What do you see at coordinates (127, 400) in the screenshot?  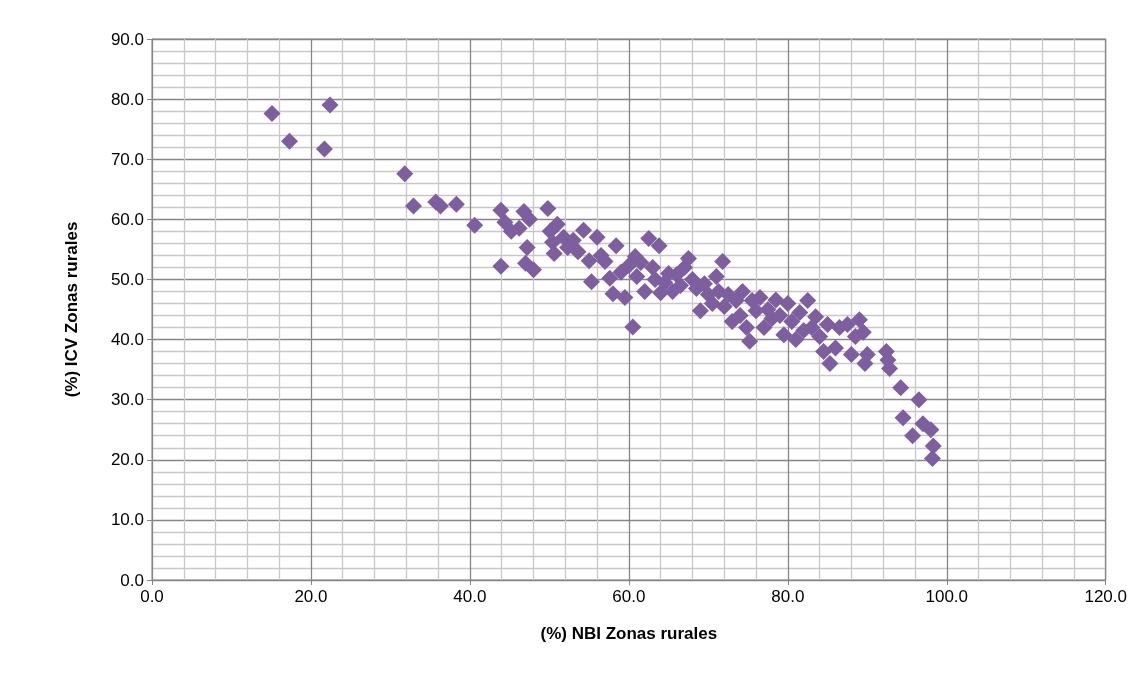 I see `y-tick-label: 30.0` at bounding box center [127, 400].